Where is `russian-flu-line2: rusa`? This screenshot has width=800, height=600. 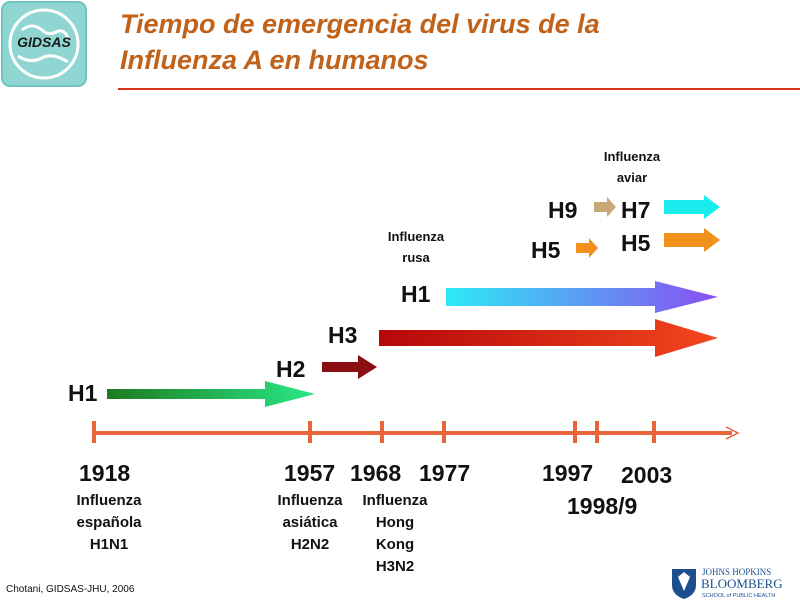
russian-flu-line2: rusa is located at coordinates (416, 257).